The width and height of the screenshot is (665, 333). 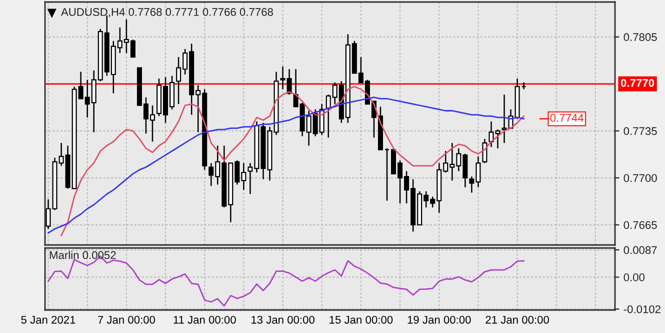 What do you see at coordinates (640, 131) in the screenshot?
I see `y-tick-label: 0.7735` at bounding box center [640, 131].